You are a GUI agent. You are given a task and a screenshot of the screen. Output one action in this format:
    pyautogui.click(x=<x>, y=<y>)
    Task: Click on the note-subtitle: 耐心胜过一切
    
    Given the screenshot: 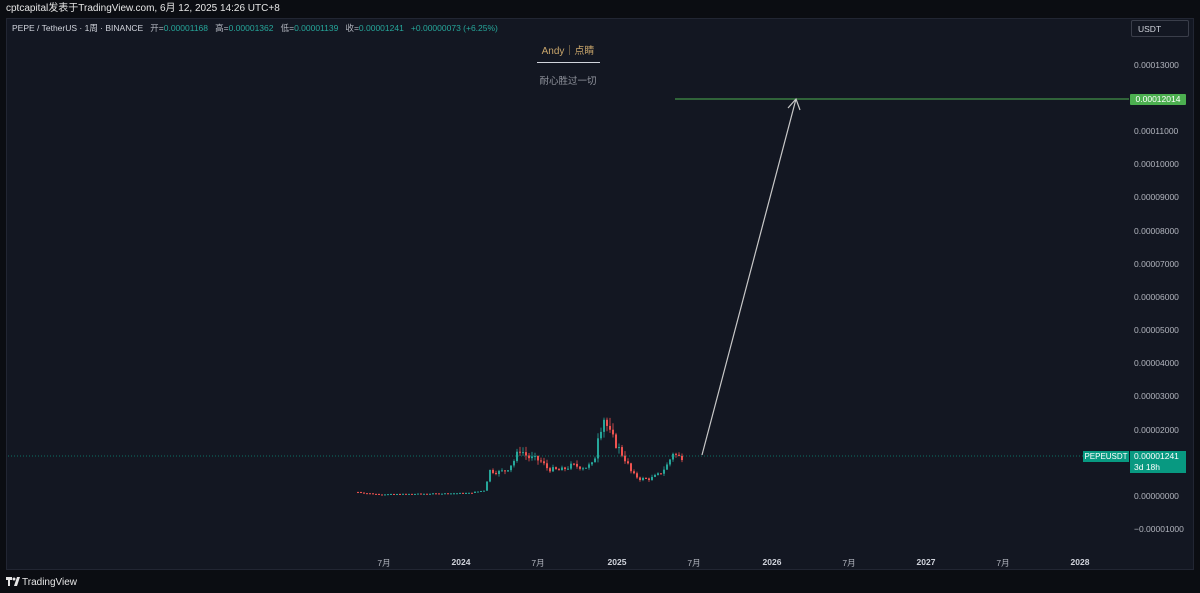 What is the action you would take?
    pyautogui.click(x=568, y=81)
    